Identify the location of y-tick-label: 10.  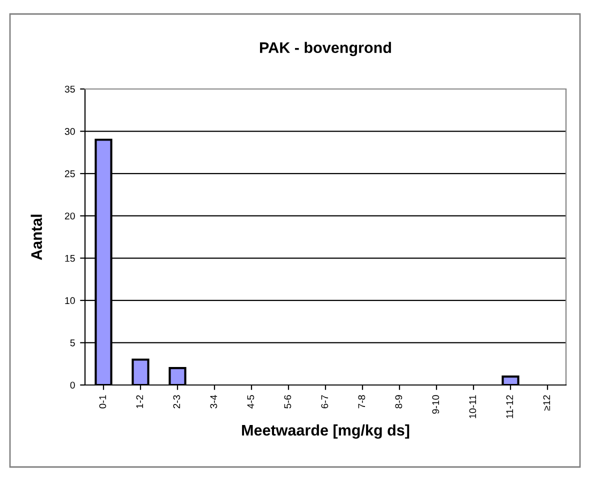
(70, 300).